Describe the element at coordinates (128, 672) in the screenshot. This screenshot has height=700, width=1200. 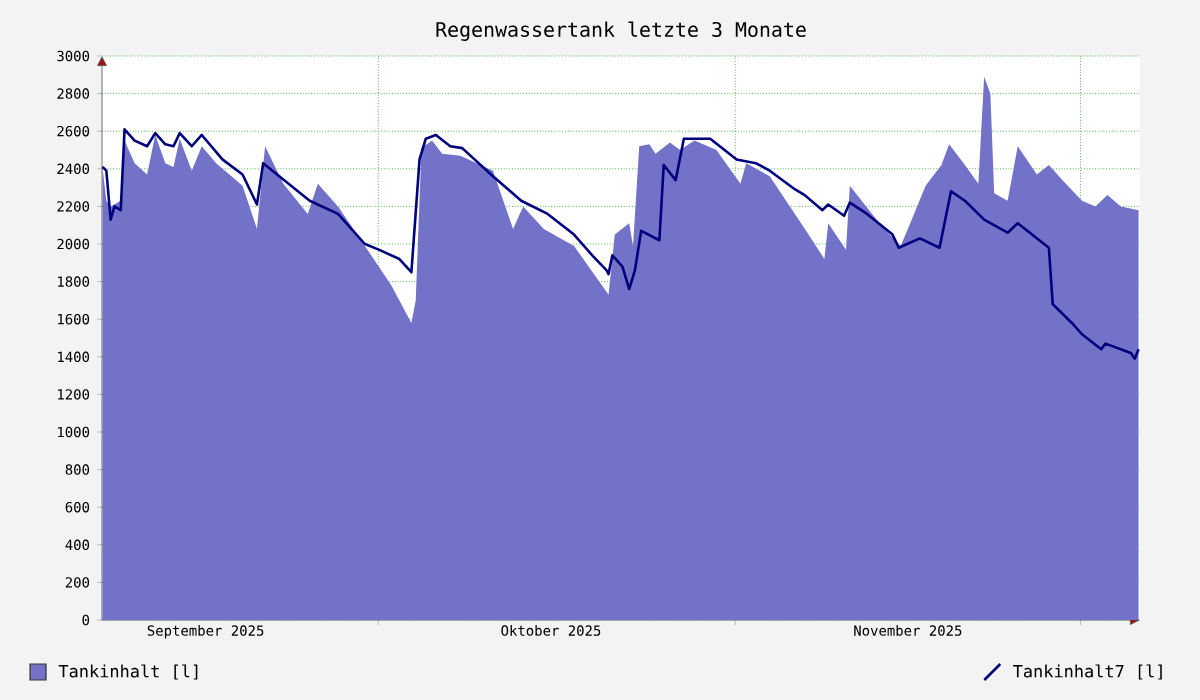
I see `text: Tankinhalt [l]` at that location.